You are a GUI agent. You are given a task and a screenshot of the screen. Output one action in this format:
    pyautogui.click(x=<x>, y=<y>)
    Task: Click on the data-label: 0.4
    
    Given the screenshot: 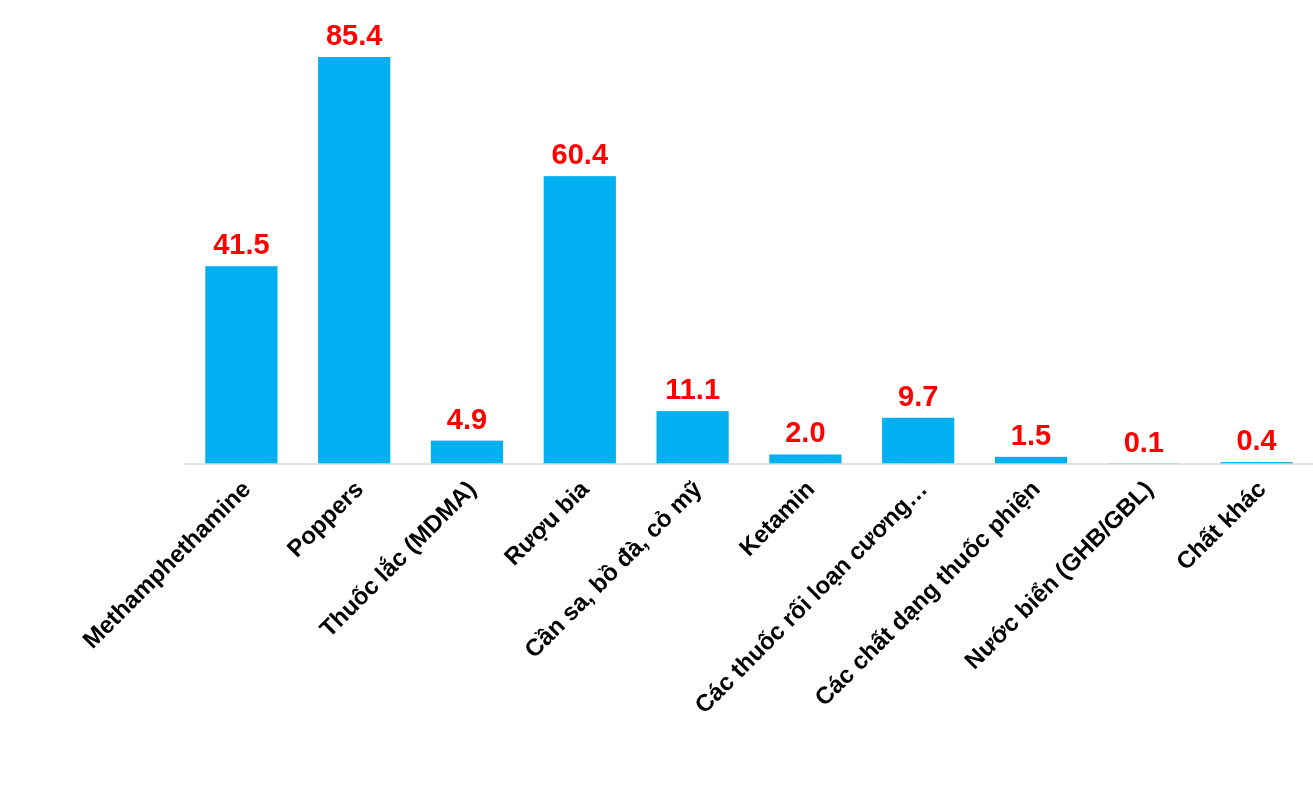 What is the action you would take?
    pyautogui.click(x=1256, y=440)
    